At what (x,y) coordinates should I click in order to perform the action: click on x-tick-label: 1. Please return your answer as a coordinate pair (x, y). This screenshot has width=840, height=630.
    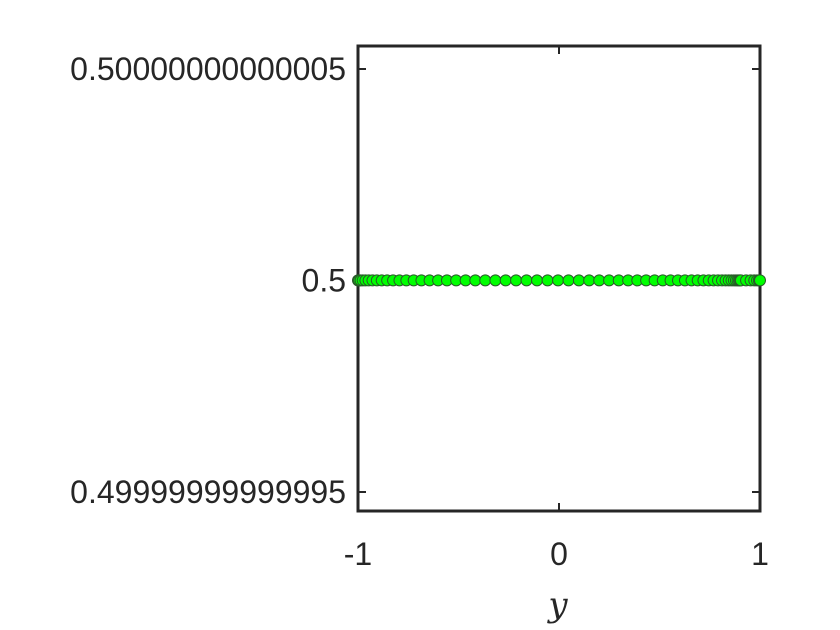
    Looking at the image, I should click on (760, 554).